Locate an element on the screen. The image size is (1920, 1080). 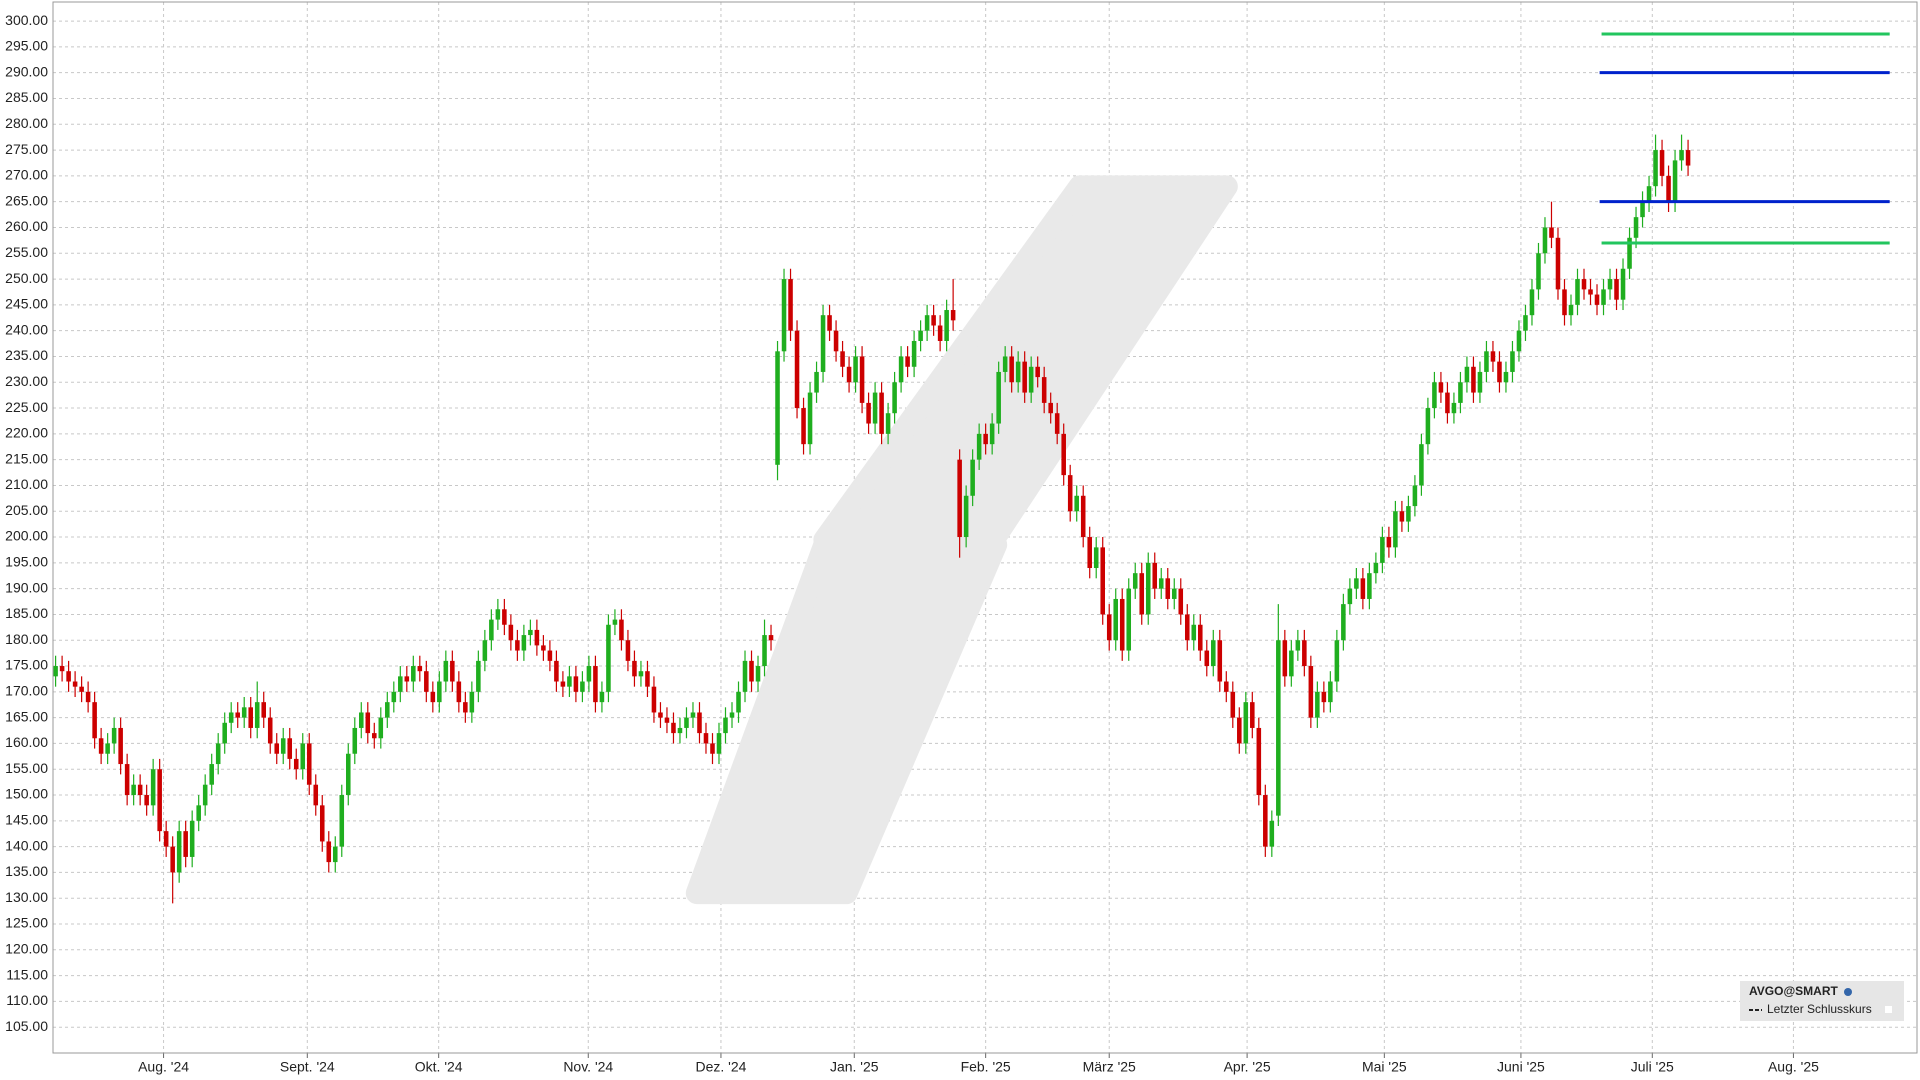
y-tick-label: 135.00 is located at coordinates (26, 871).